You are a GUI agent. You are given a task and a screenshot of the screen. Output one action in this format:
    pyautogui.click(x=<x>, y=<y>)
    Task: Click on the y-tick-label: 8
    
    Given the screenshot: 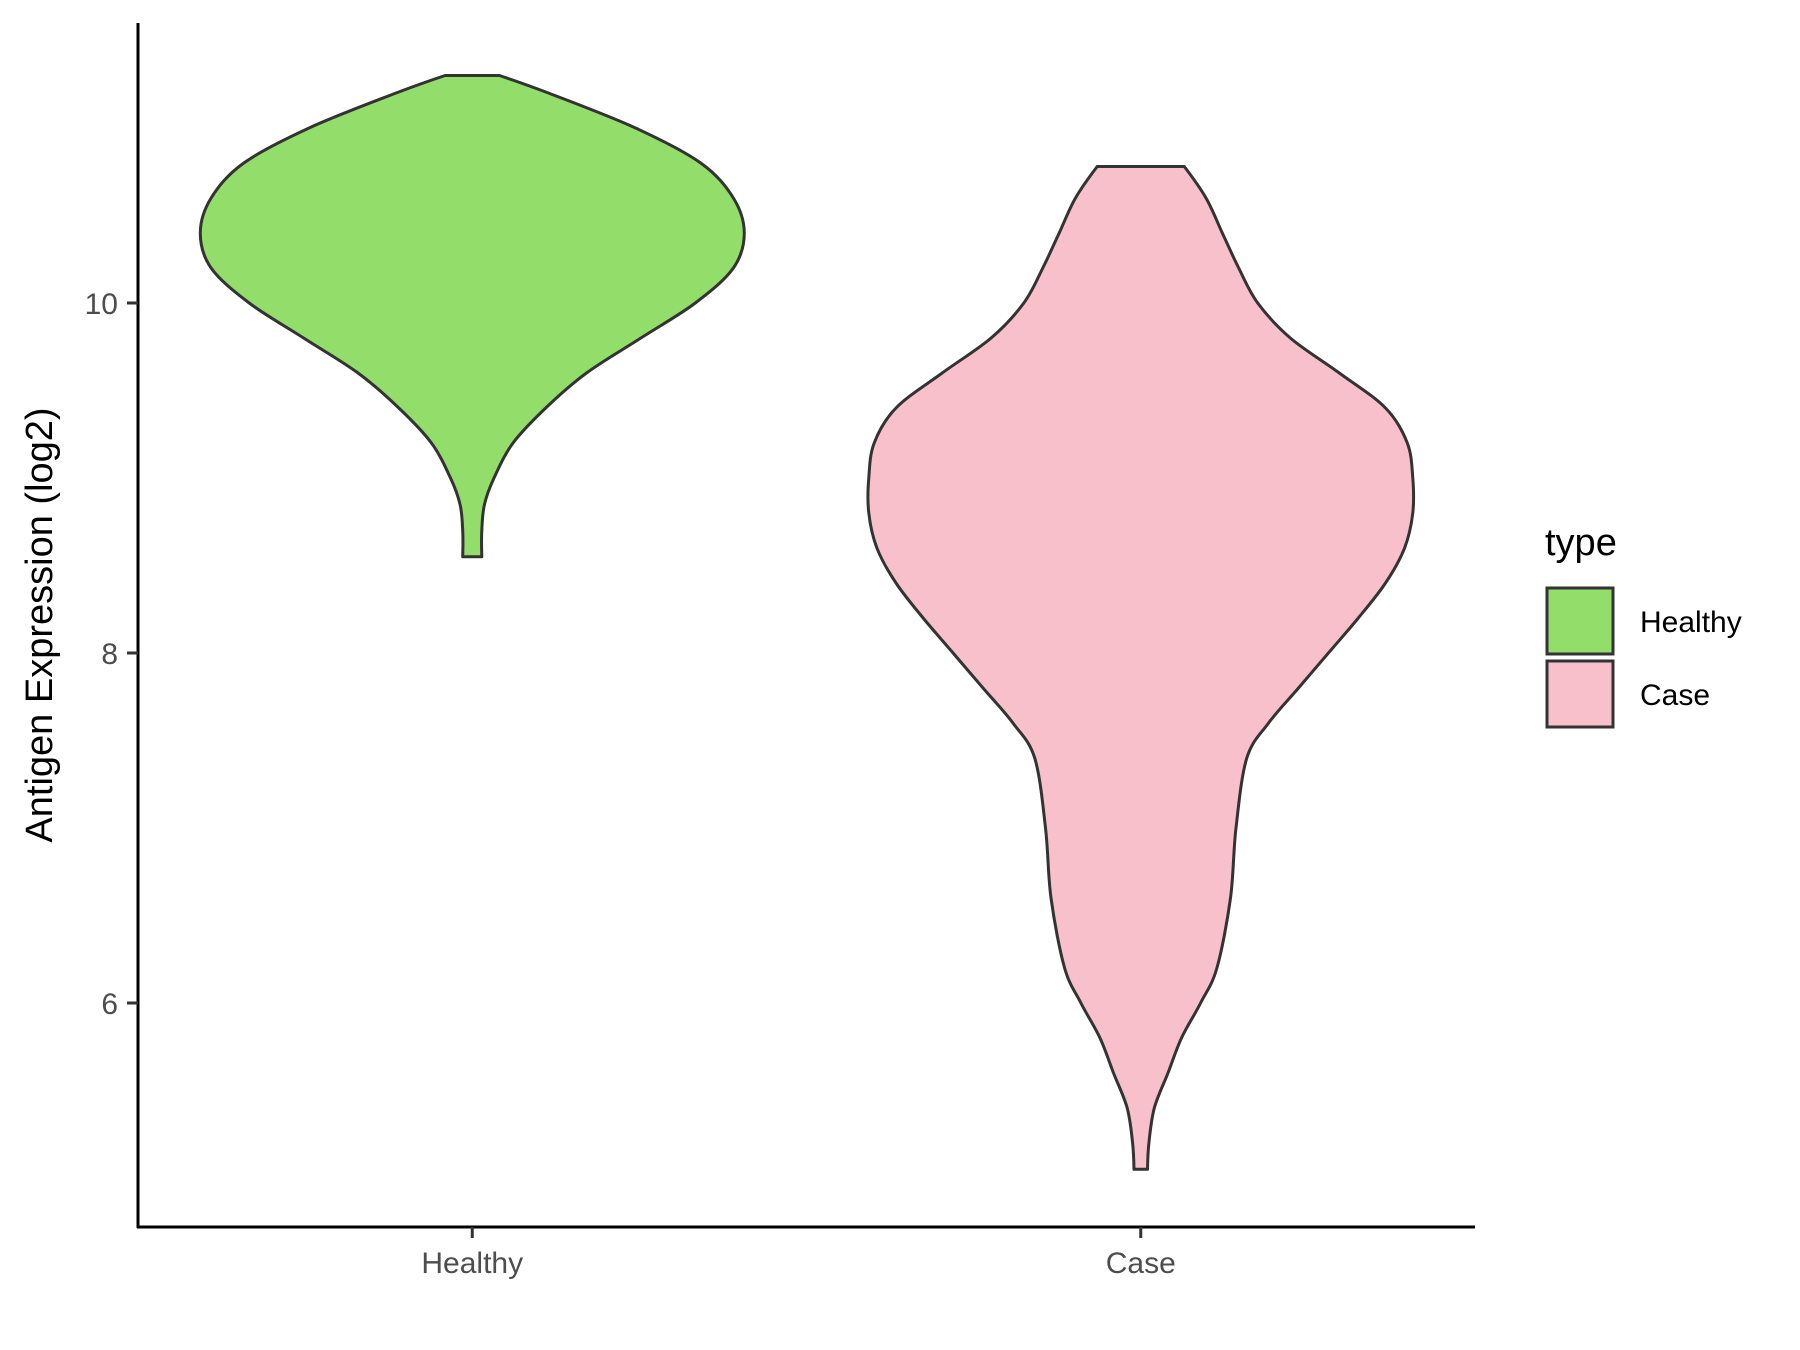 What is the action you would take?
    pyautogui.click(x=109, y=654)
    